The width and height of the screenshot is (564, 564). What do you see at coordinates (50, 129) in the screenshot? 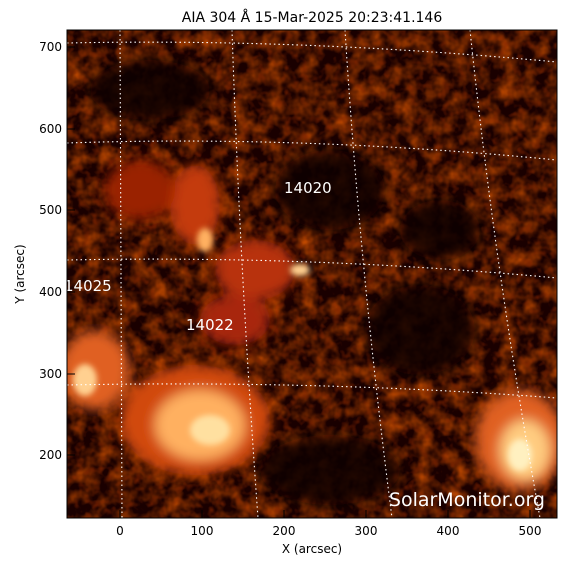
I see `y-tick-label: 600` at bounding box center [50, 129].